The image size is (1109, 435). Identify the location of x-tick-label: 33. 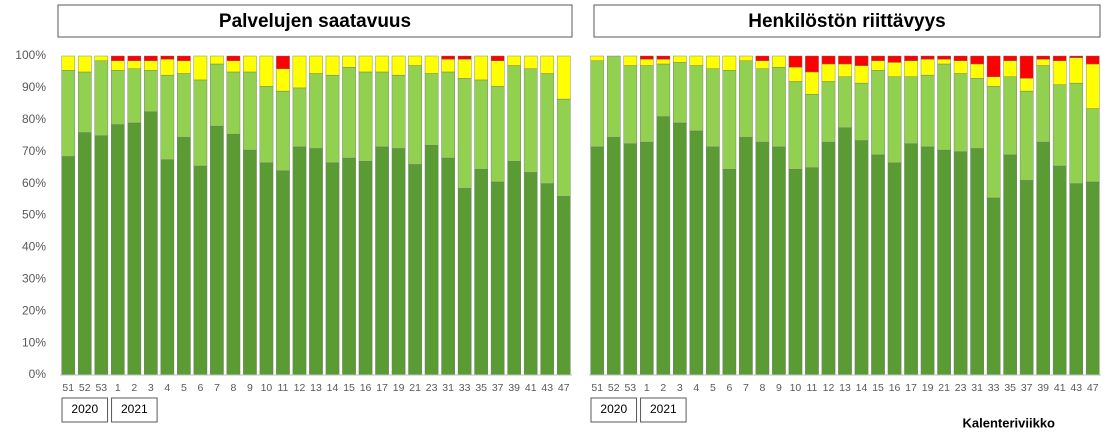
(994, 388).